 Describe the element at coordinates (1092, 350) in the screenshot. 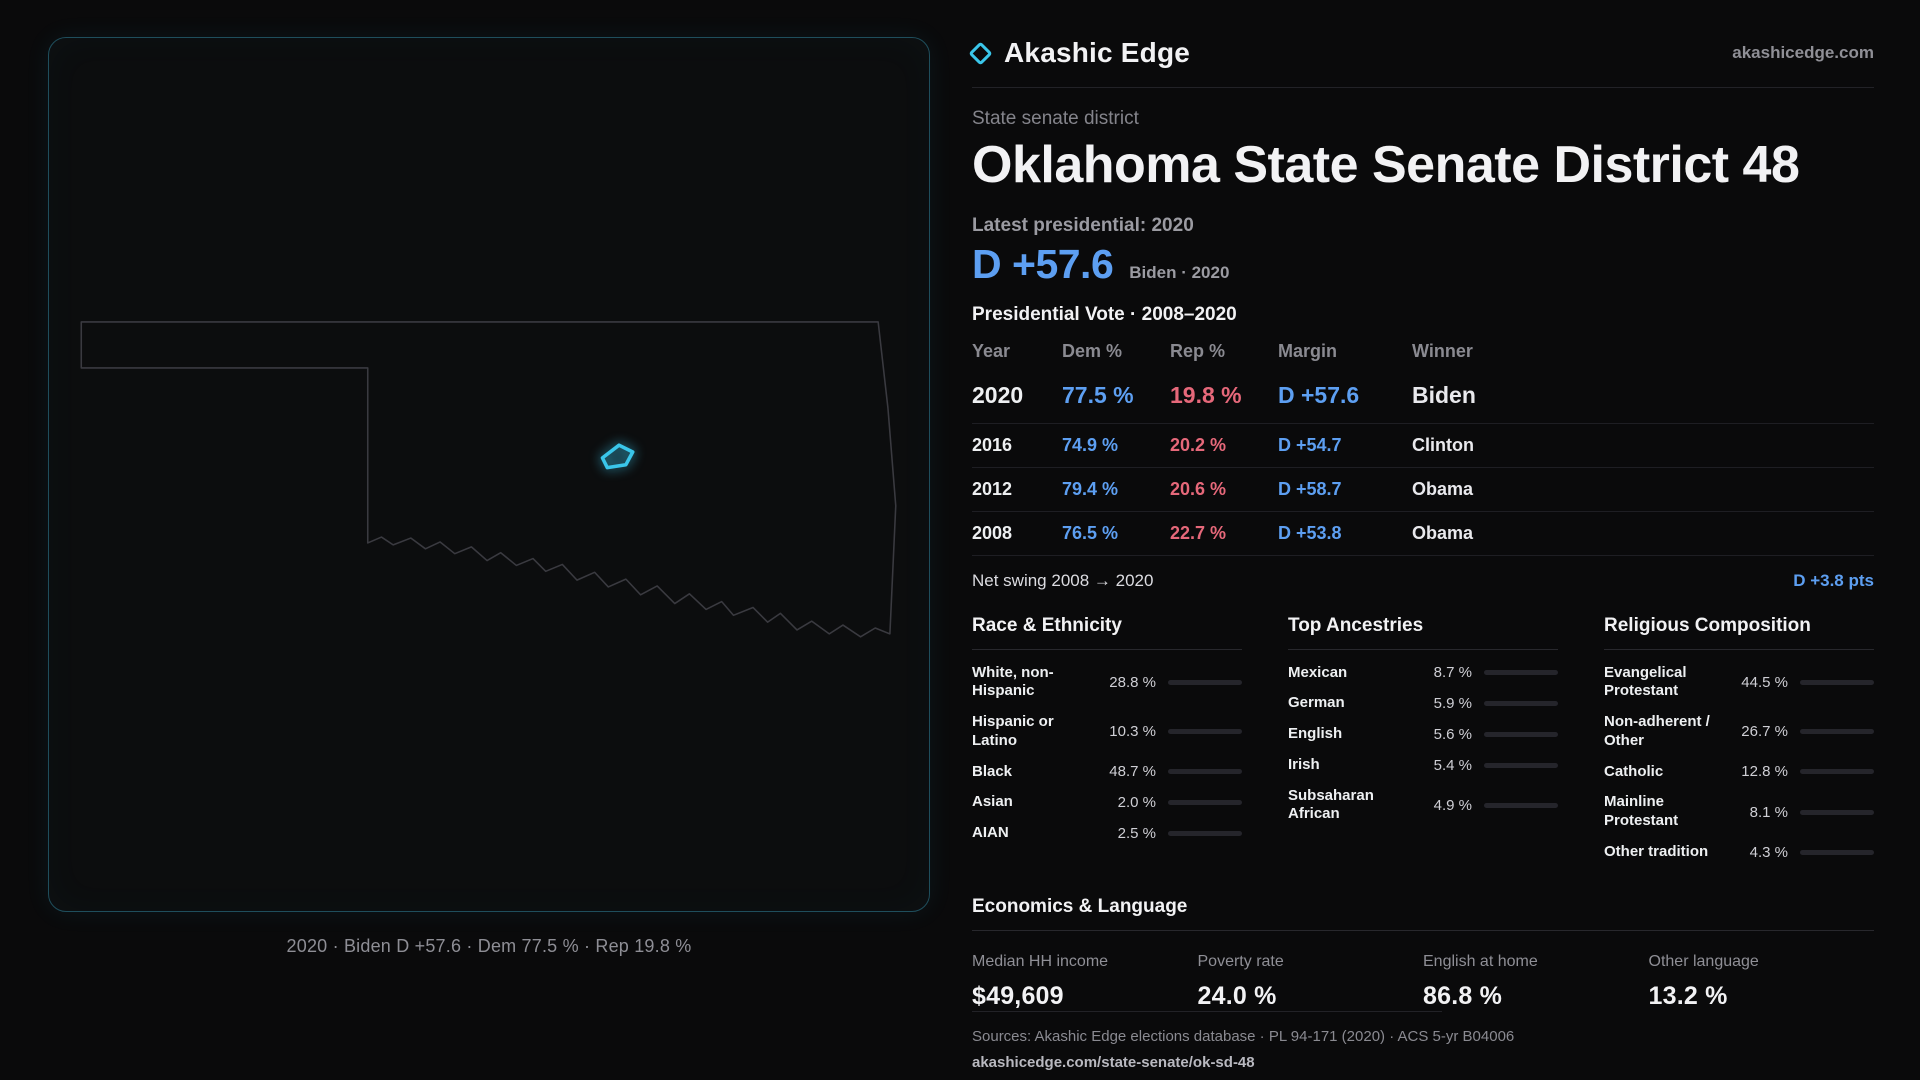

I see `col-dem: Dem %` at that location.